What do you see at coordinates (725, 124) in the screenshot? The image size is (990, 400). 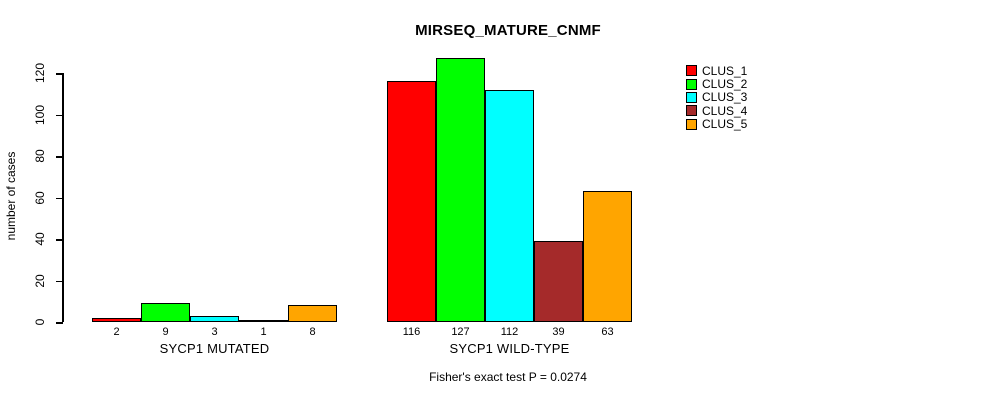 I see `legend-label: CLUS_5` at bounding box center [725, 124].